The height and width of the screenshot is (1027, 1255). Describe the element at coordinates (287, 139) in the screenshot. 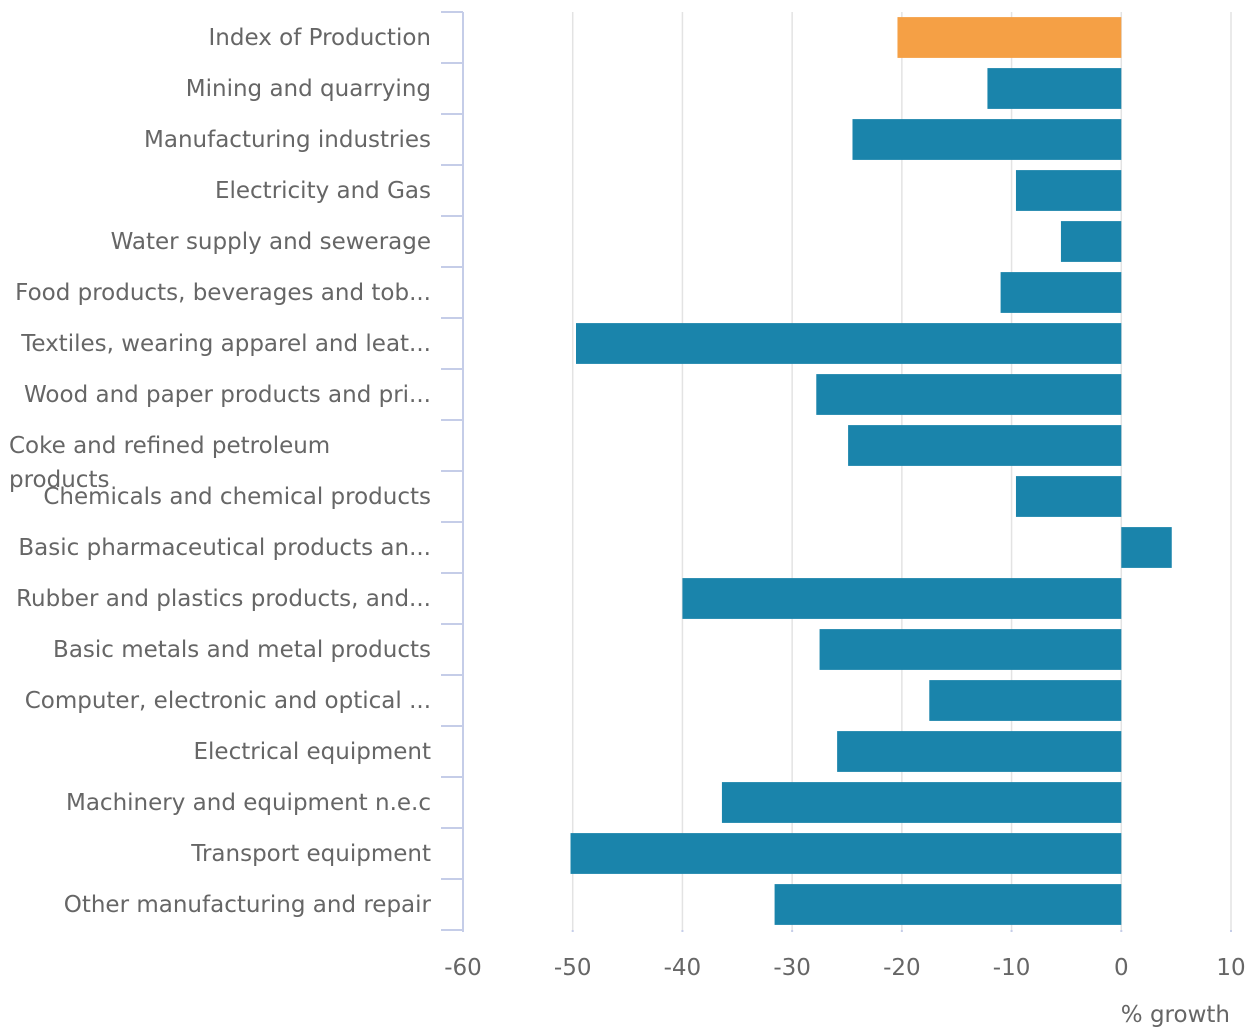

I see `y-tick-label: Manufacturing industries` at that location.